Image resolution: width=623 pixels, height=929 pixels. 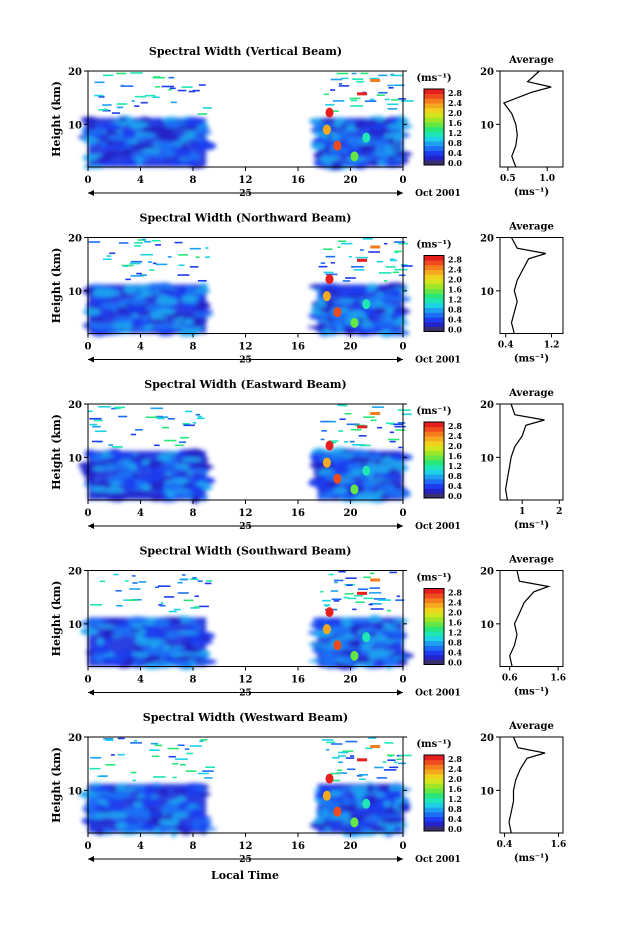 I want to click on colorbar-tick-label: 0.4, so click(x=455, y=653).